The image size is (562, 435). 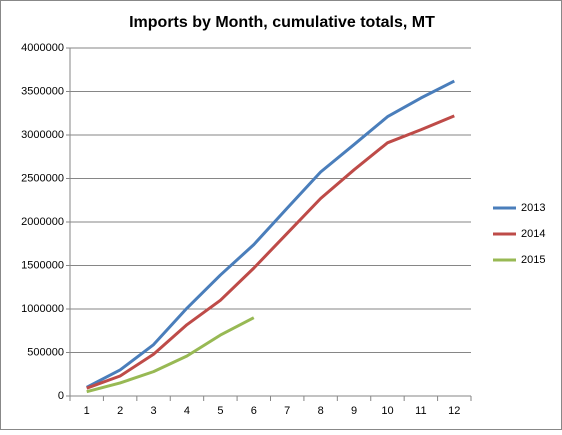 I want to click on legend-label: 2013, so click(x=533, y=208).